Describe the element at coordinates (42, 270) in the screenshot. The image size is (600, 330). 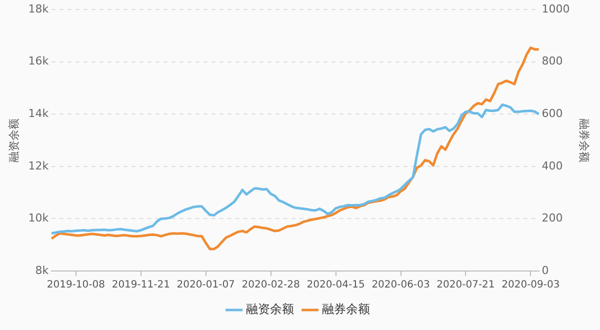
I see `y-tick-label: 8k` at that location.